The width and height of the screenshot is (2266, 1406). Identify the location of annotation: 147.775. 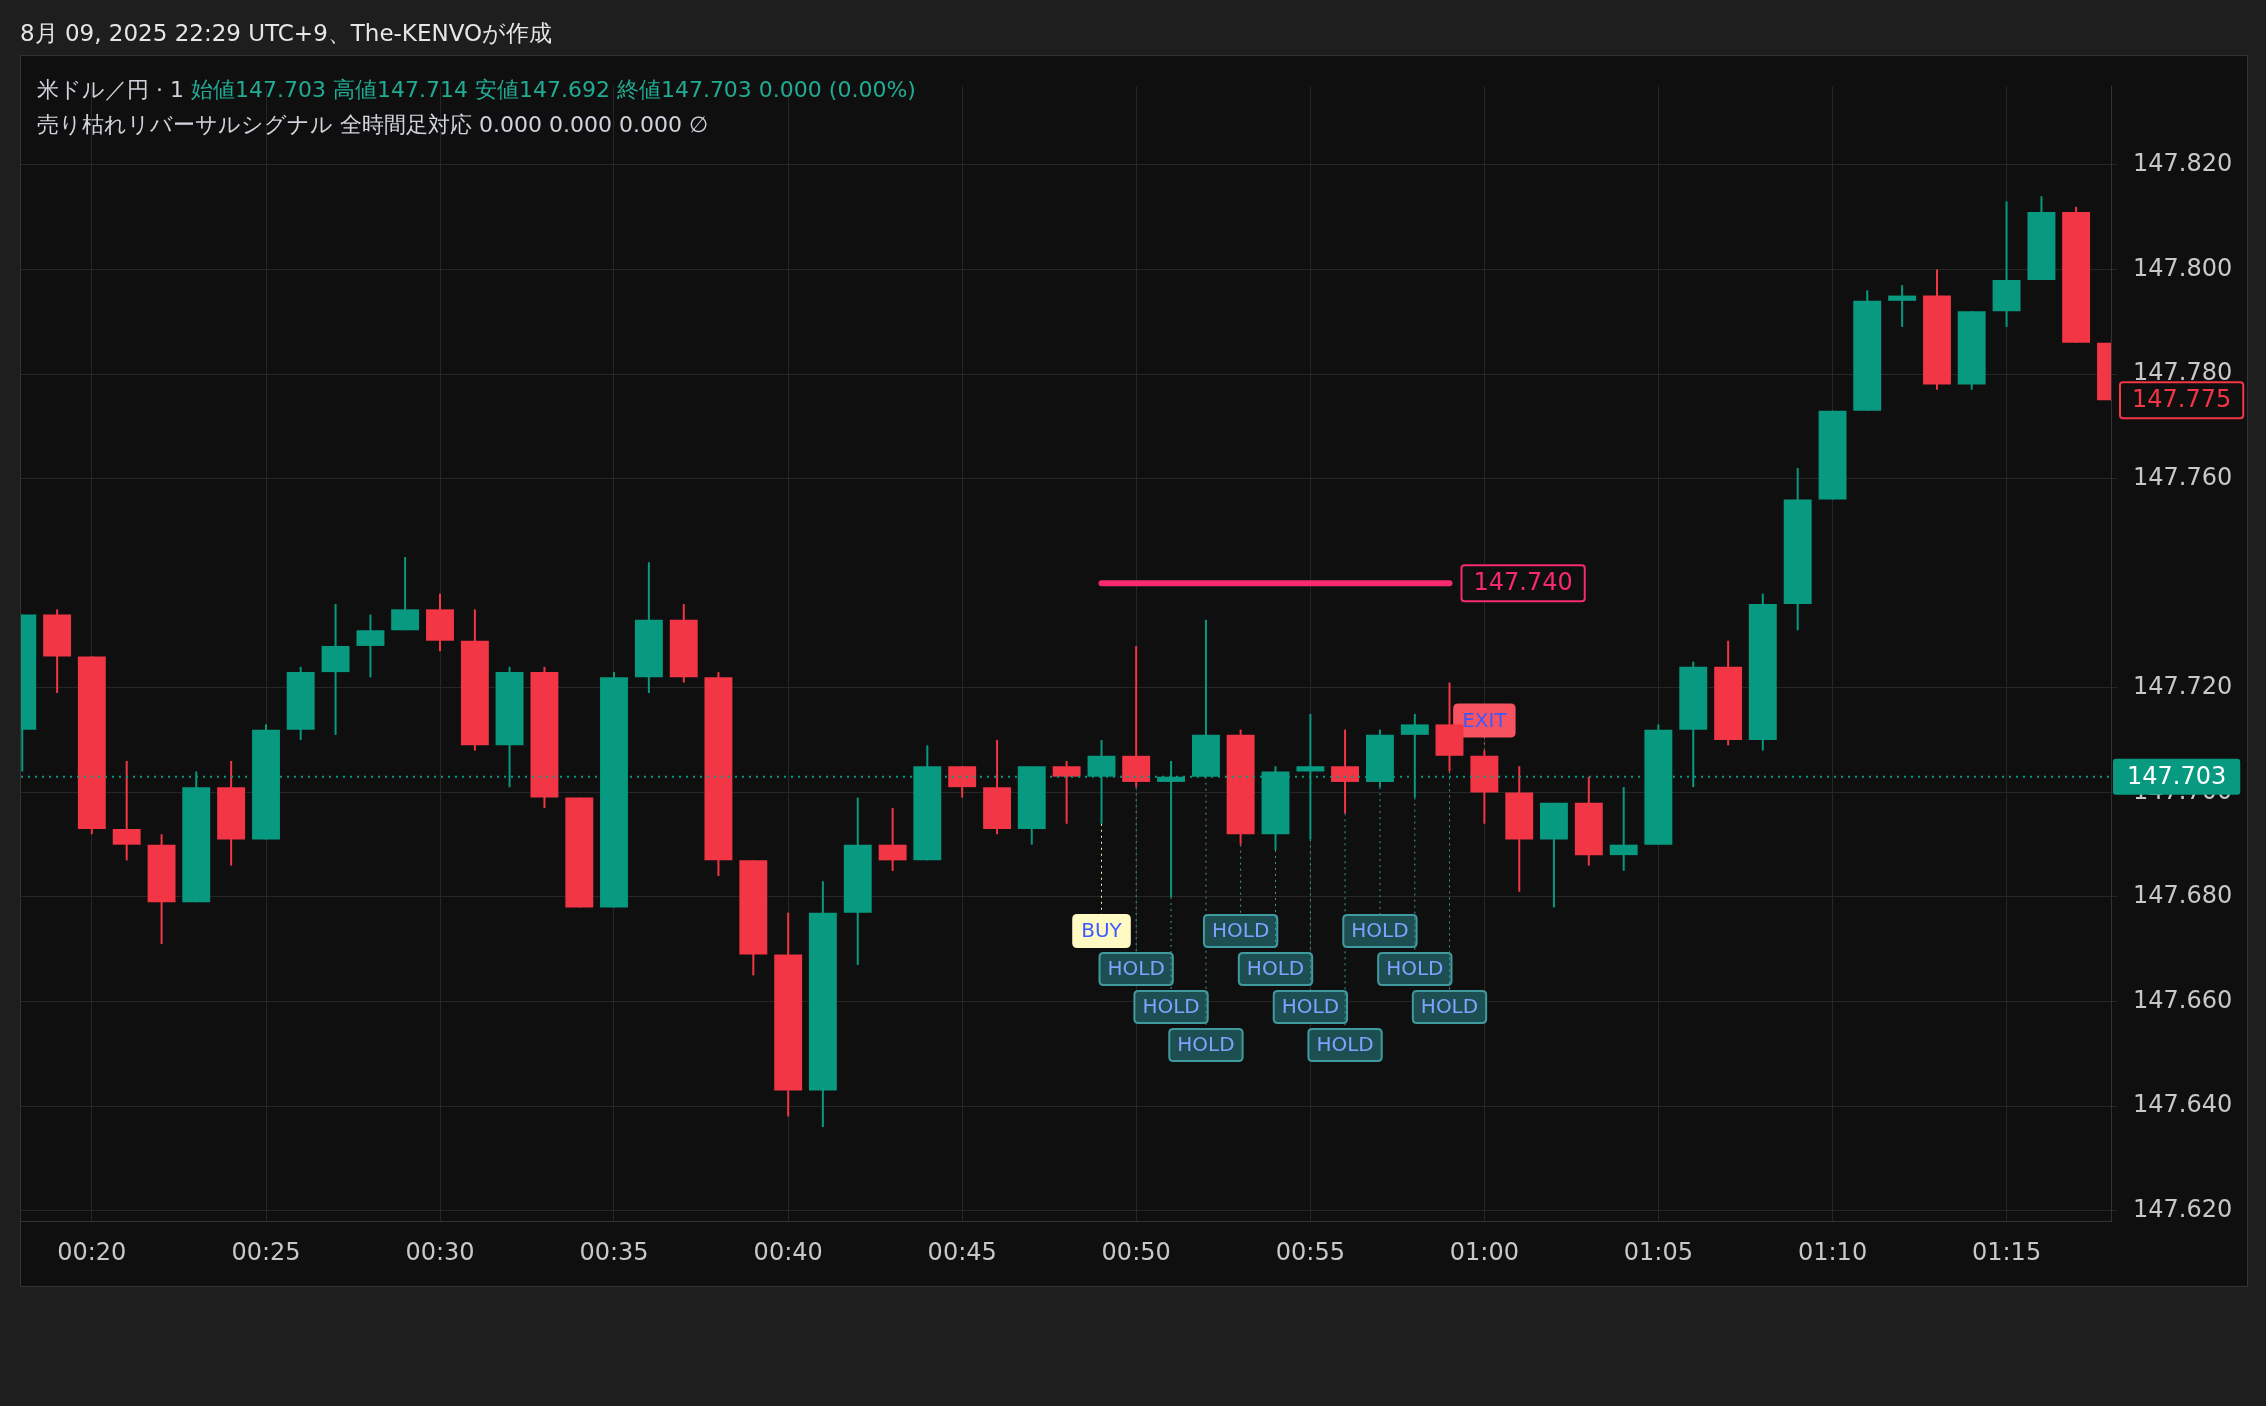
(2182, 399).